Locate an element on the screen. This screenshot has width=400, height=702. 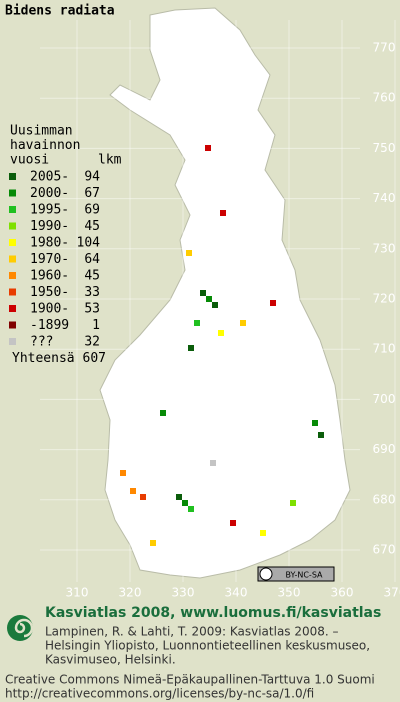
logo-disc is located at coordinates (20, 628).